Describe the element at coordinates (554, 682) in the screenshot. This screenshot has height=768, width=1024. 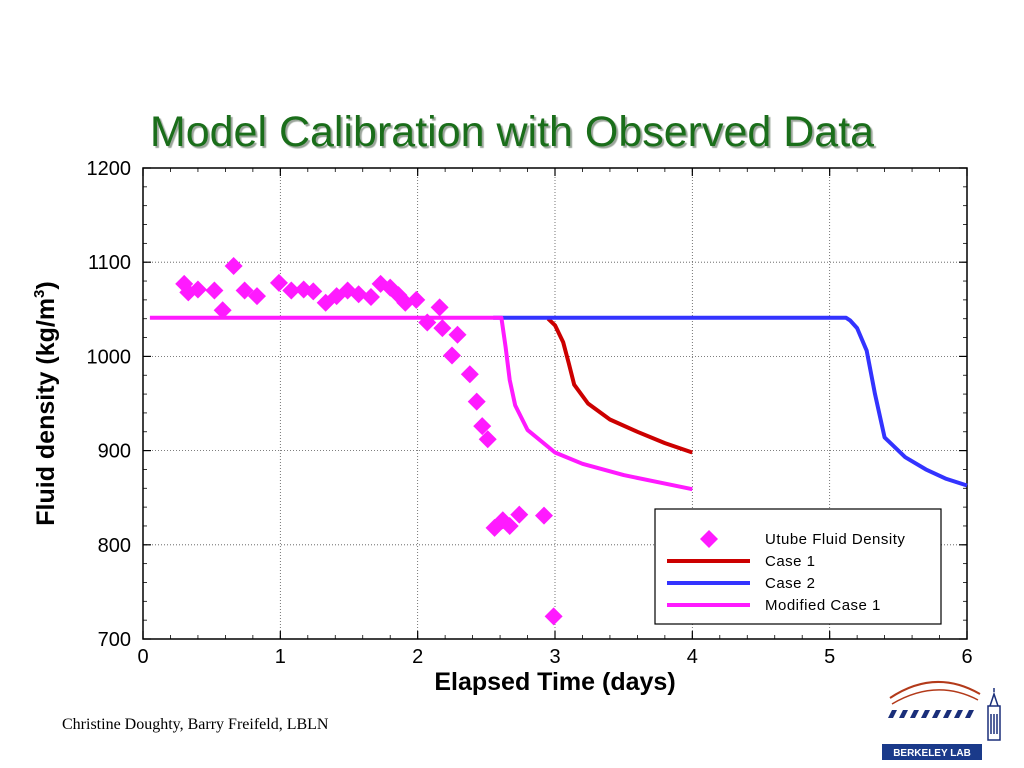
I see `x-axis-title: Elapsed Time (days)` at that location.